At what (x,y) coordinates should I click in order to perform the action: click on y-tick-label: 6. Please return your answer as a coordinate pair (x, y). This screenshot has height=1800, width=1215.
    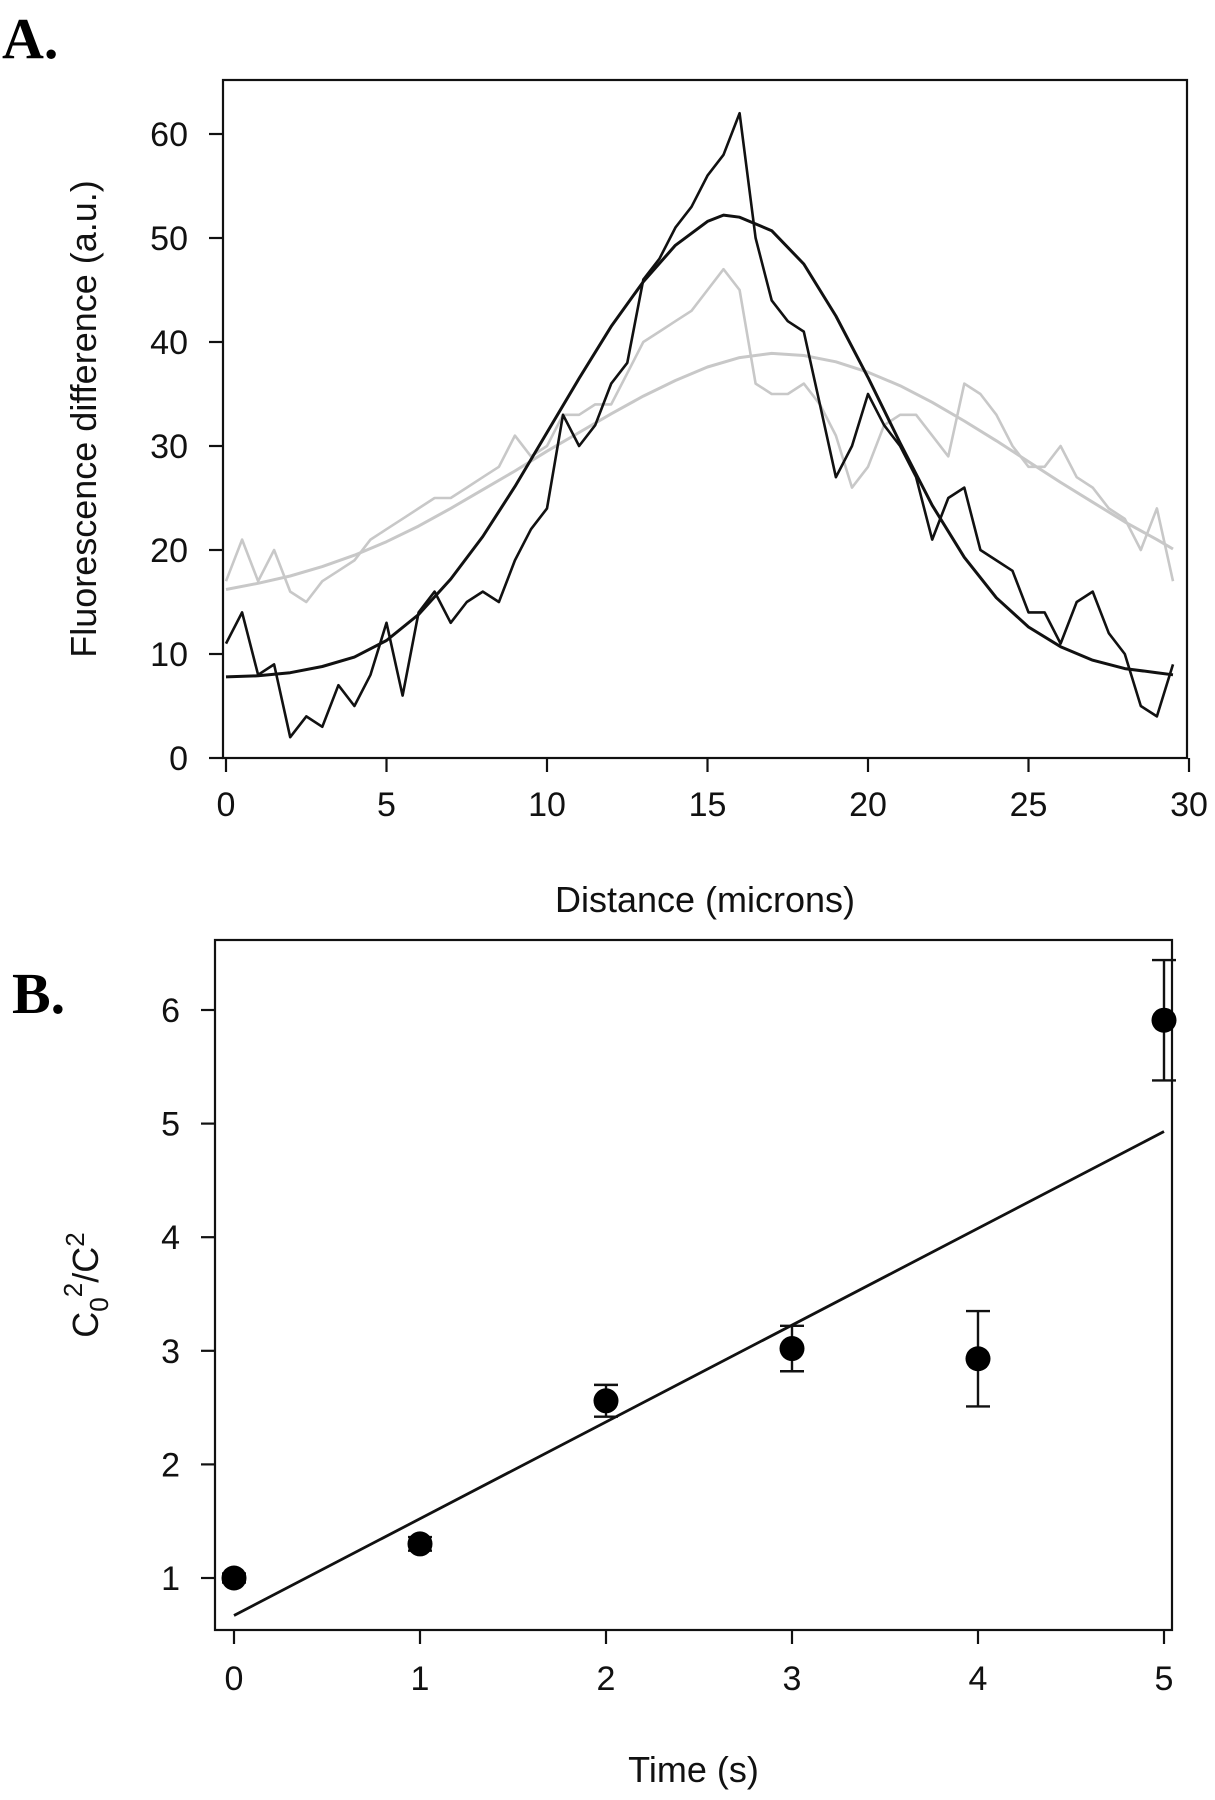
    Looking at the image, I should click on (170, 1011).